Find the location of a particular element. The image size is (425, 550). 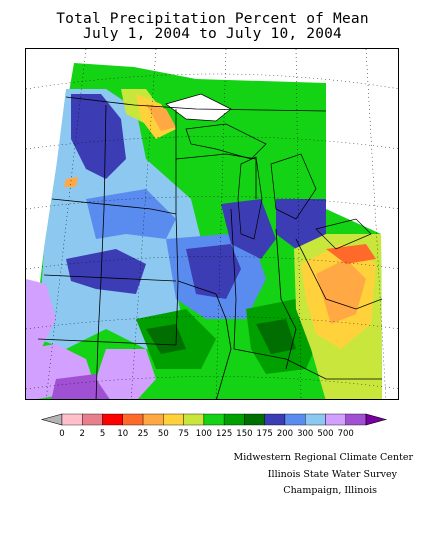

legend-svg: 0 2 5 10 25 50 75 100 125 150 175 200 300 500 700 is located at coordinates (214, 426).